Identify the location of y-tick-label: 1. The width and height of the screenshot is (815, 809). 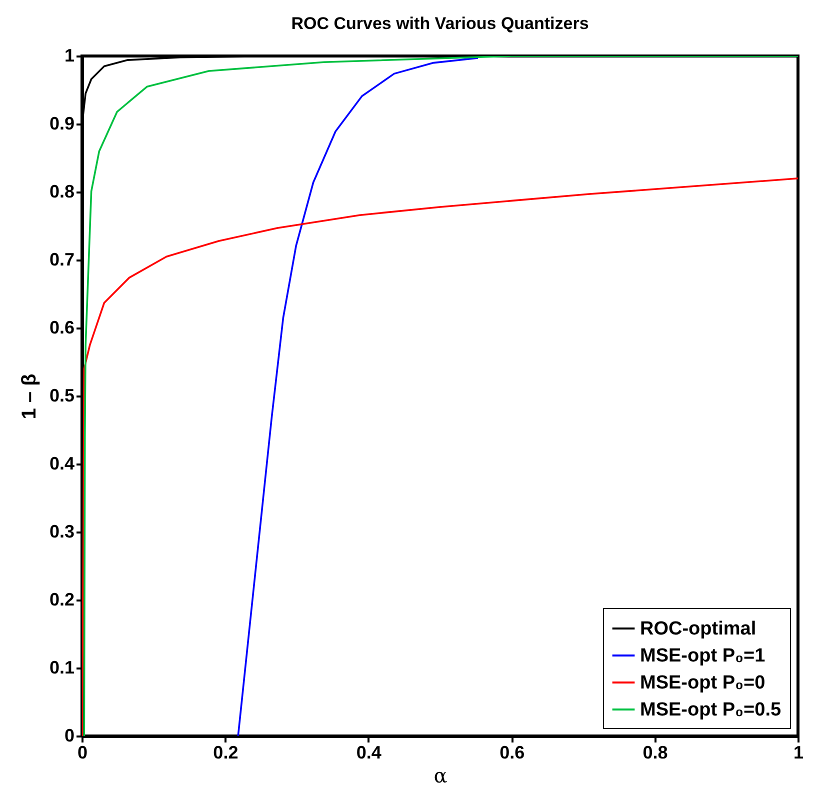
(69, 56).